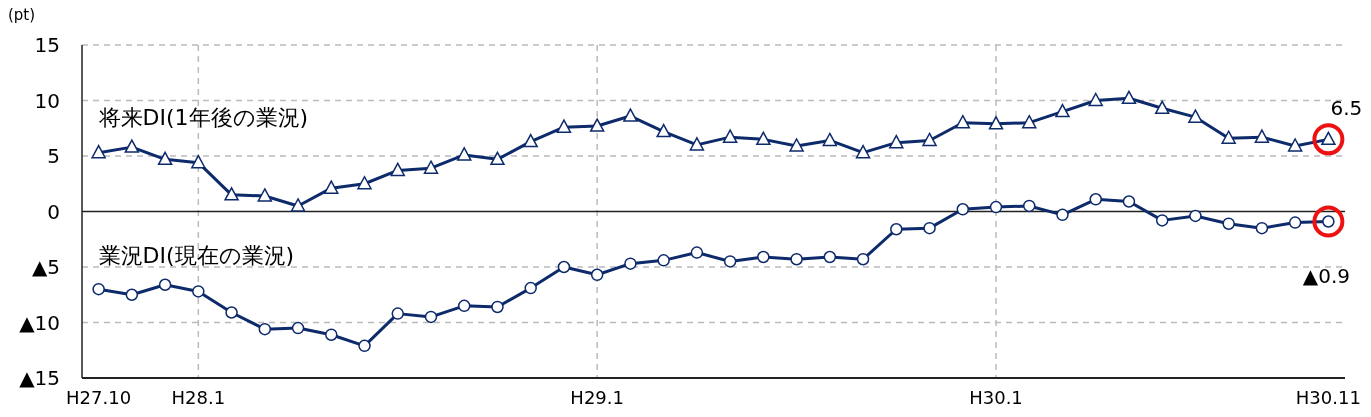 Image resolution: width=1371 pixels, height=417 pixels. What do you see at coordinates (996, 397) in the screenshot?
I see `x-tick-label: H30.1` at bounding box center [996, 397].